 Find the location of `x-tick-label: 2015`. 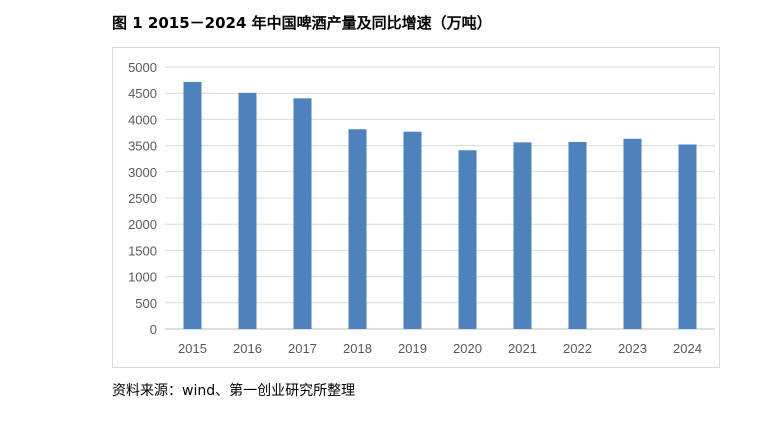

x-tick-label: 2015 is located at coordinates (192, 348).